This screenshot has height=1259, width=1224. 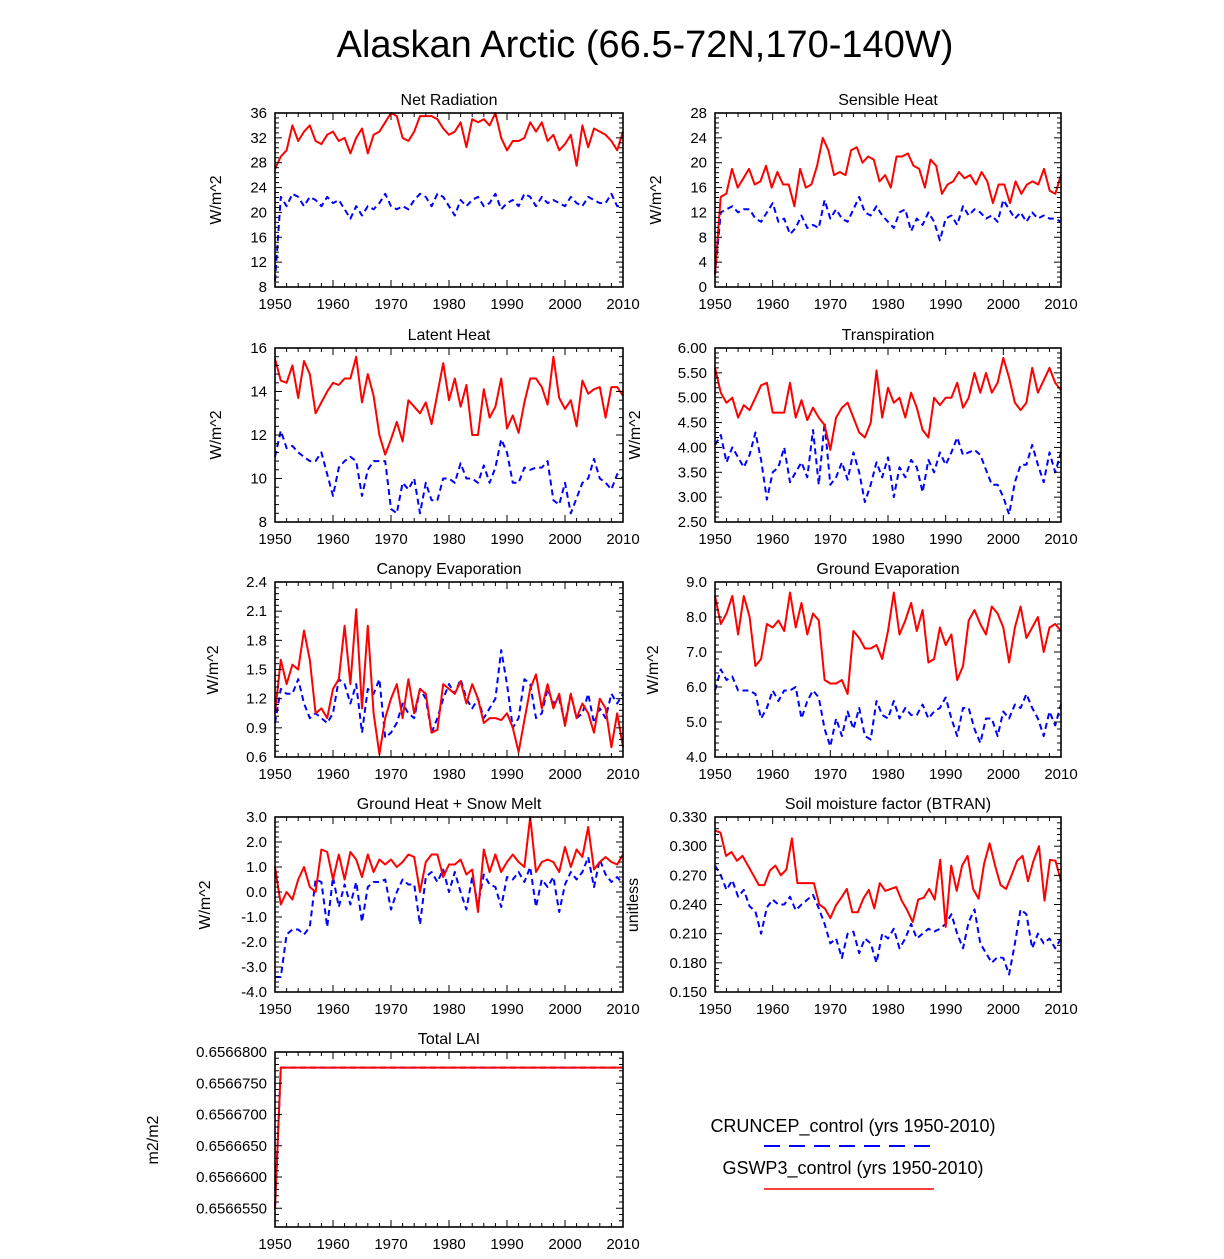 I want to click on y-tick-label: 6.0, so click(x=696, y=687).